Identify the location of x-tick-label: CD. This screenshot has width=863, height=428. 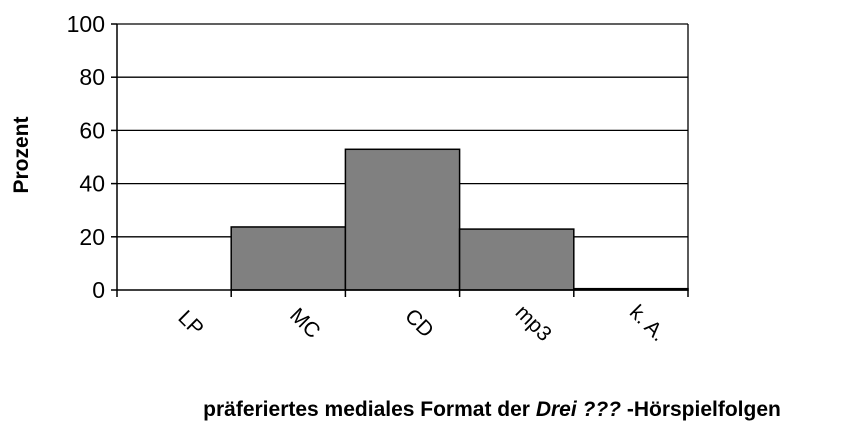
(419, 324).